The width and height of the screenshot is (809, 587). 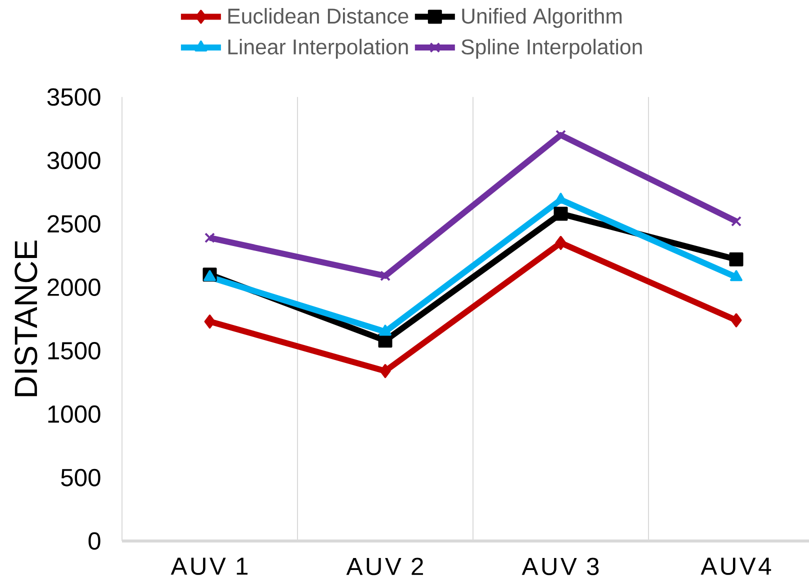 What do you see at coordinates (552, 48) in the screenshot?
I see `legend-label: Spline Interpolation` at bounding box center [552, 48].